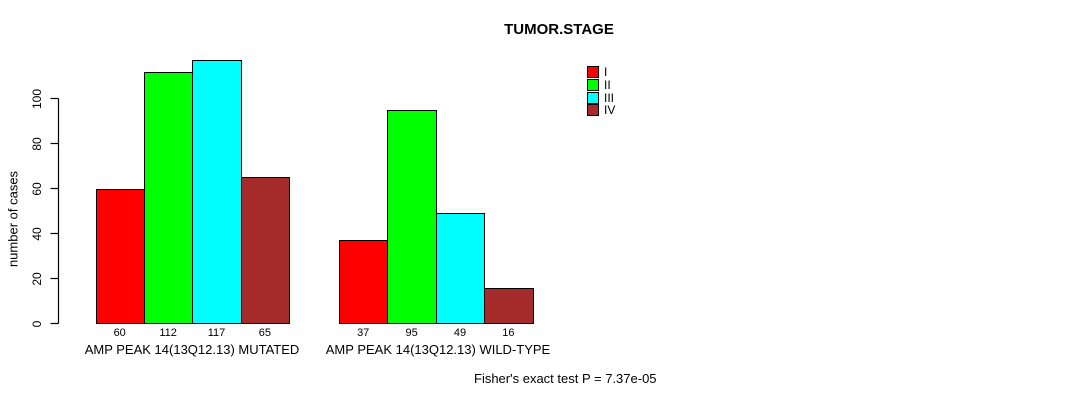 Image resolution: width=1090 pixels, height=400 pixels. I want to click on bar-value-label: 16, so click(508, 333).